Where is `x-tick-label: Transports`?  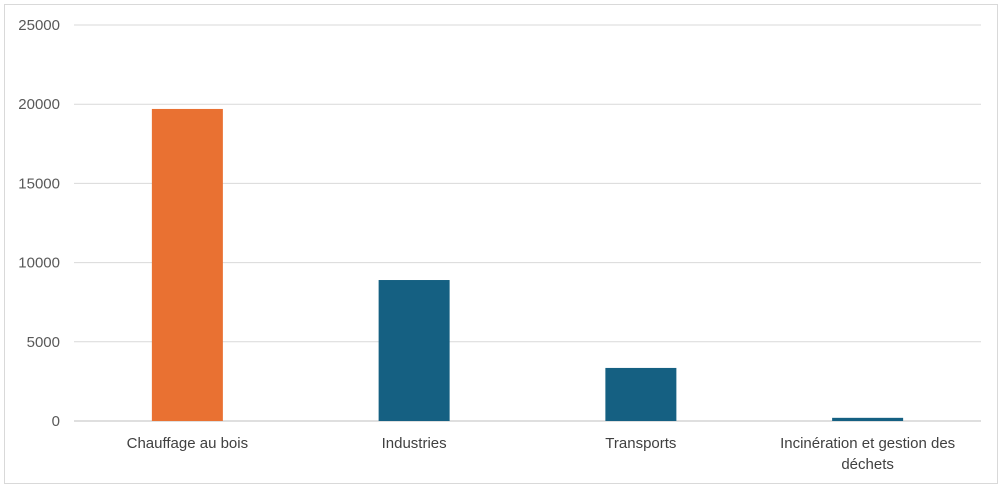
x-tick-label: Transports is located at coordinates (640, 443).